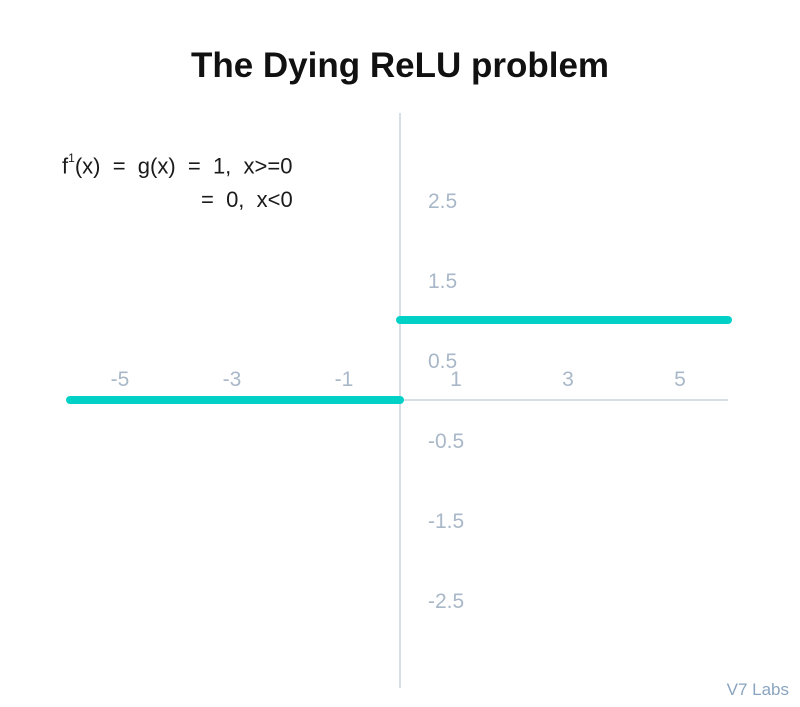 The image size is (800, 707). I want to click on y-tick-label: 2.5, so click(442, 201).